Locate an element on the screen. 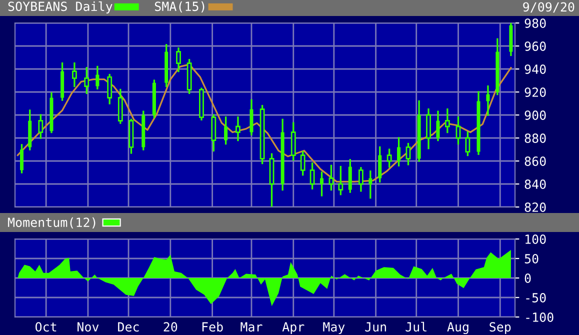 The width and height of the screenshot is (579, 335). legend-label: SMA(15) is located at coordinates (179, 7).